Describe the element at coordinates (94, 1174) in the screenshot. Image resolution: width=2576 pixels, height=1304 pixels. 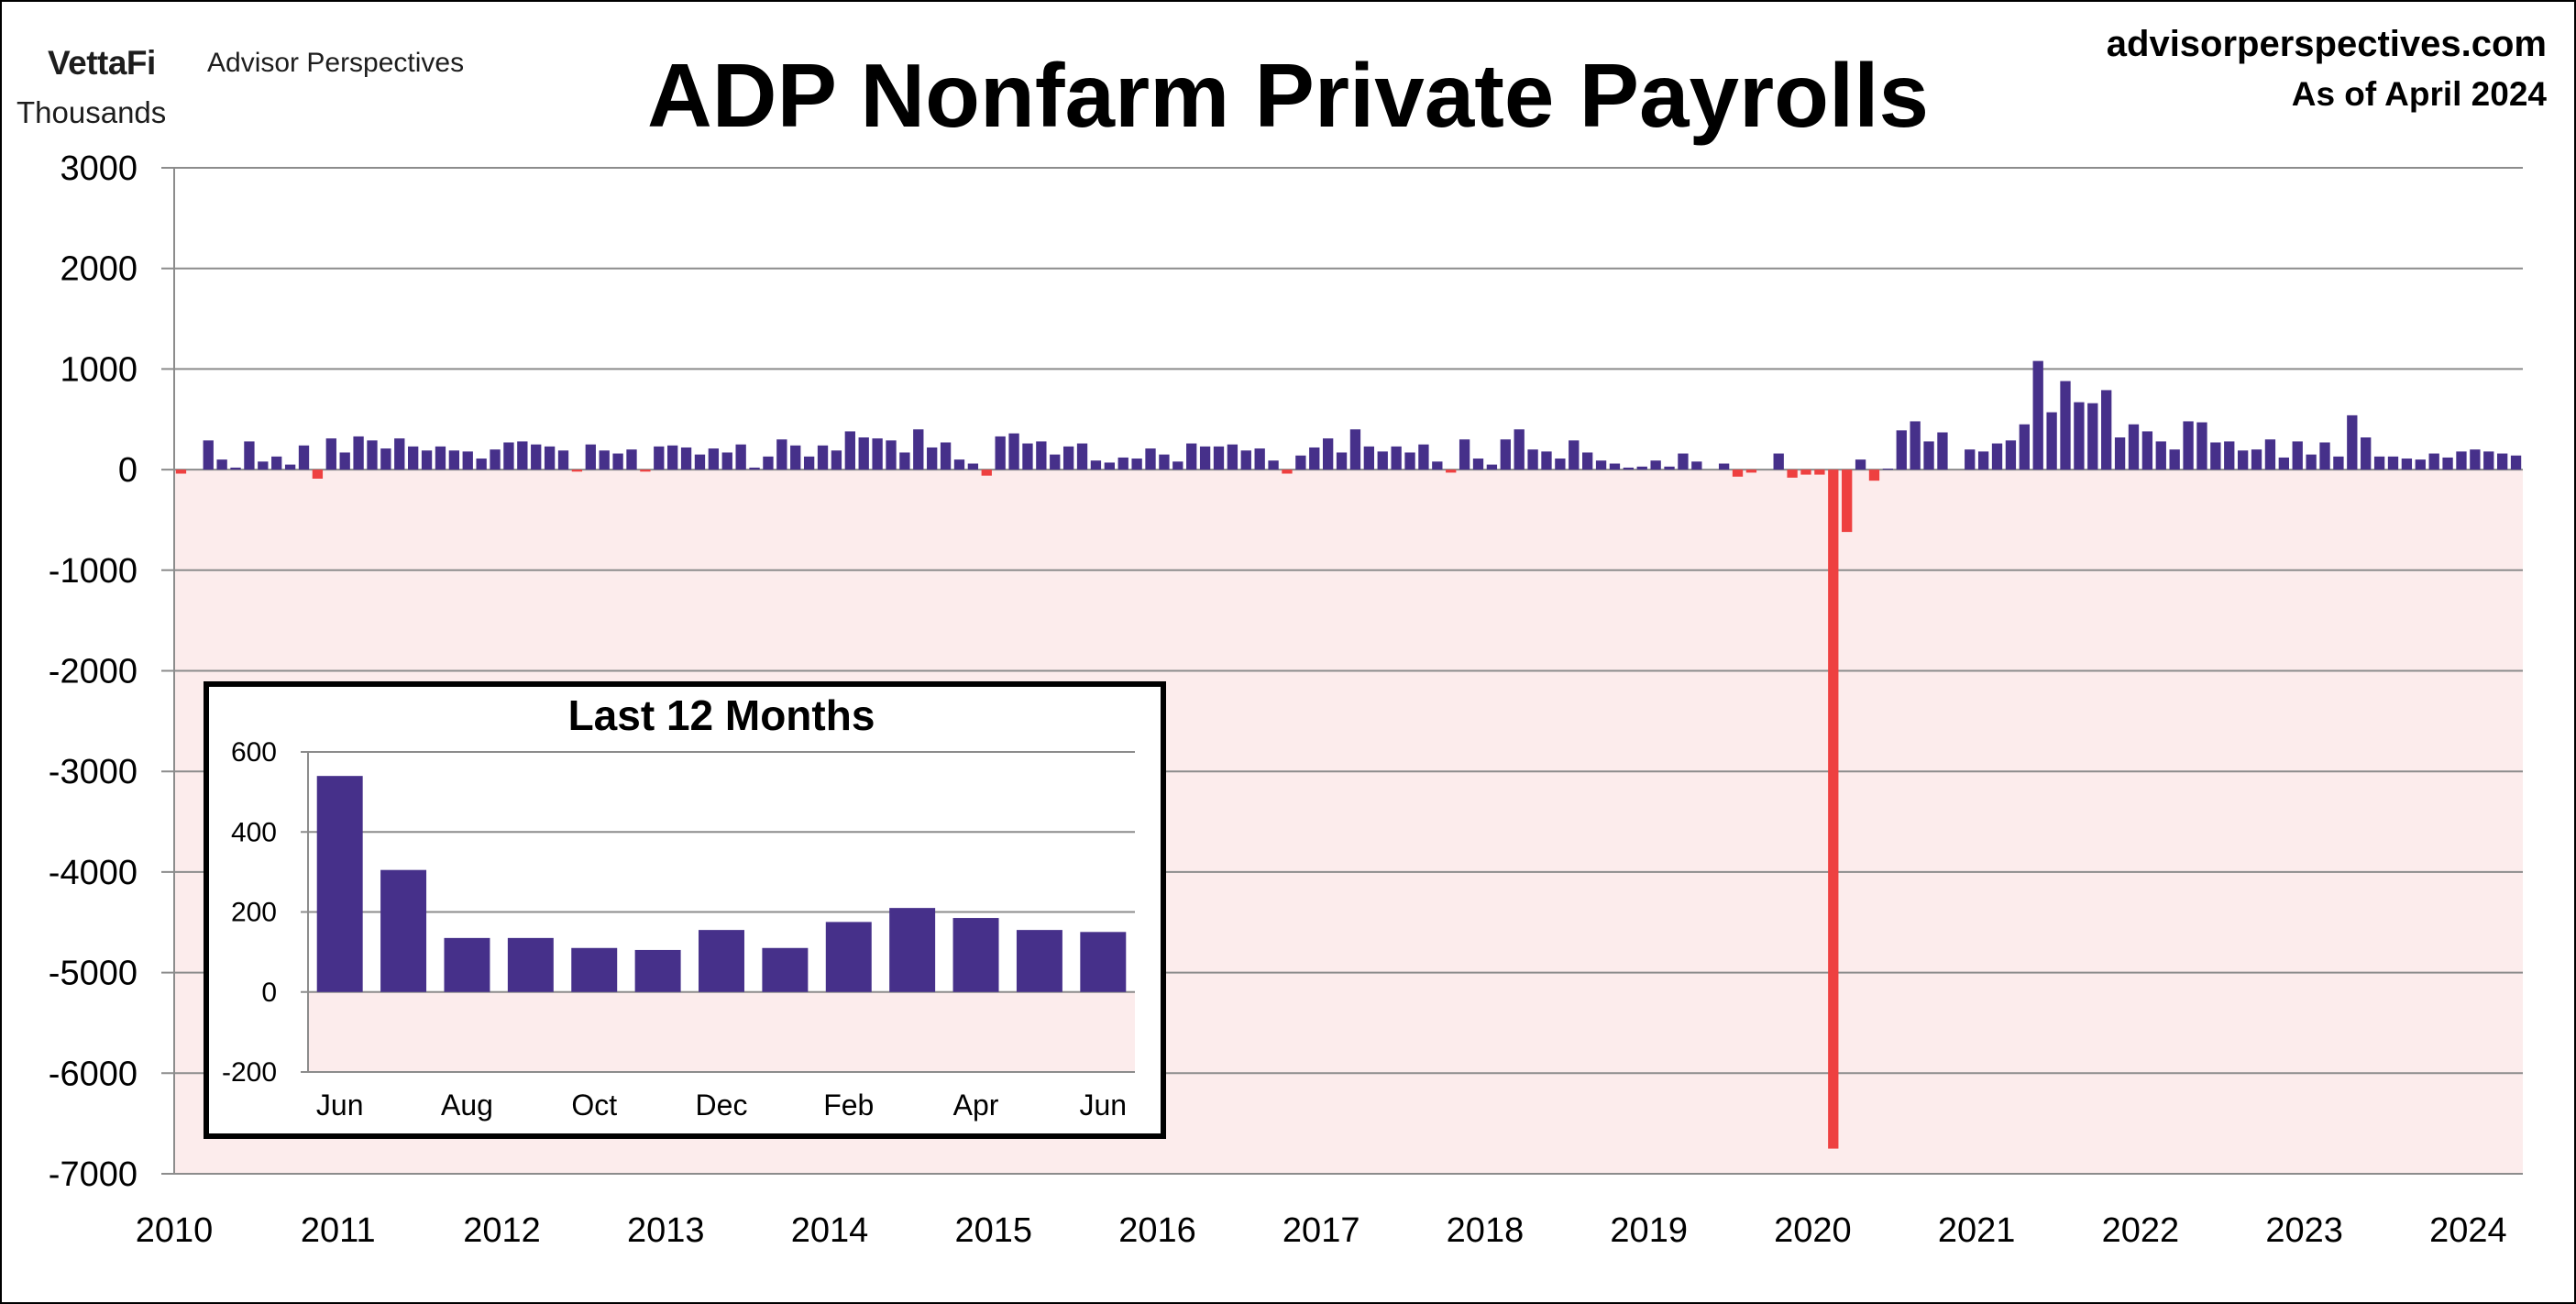
I see `y-tick-label: -7000` at that location.